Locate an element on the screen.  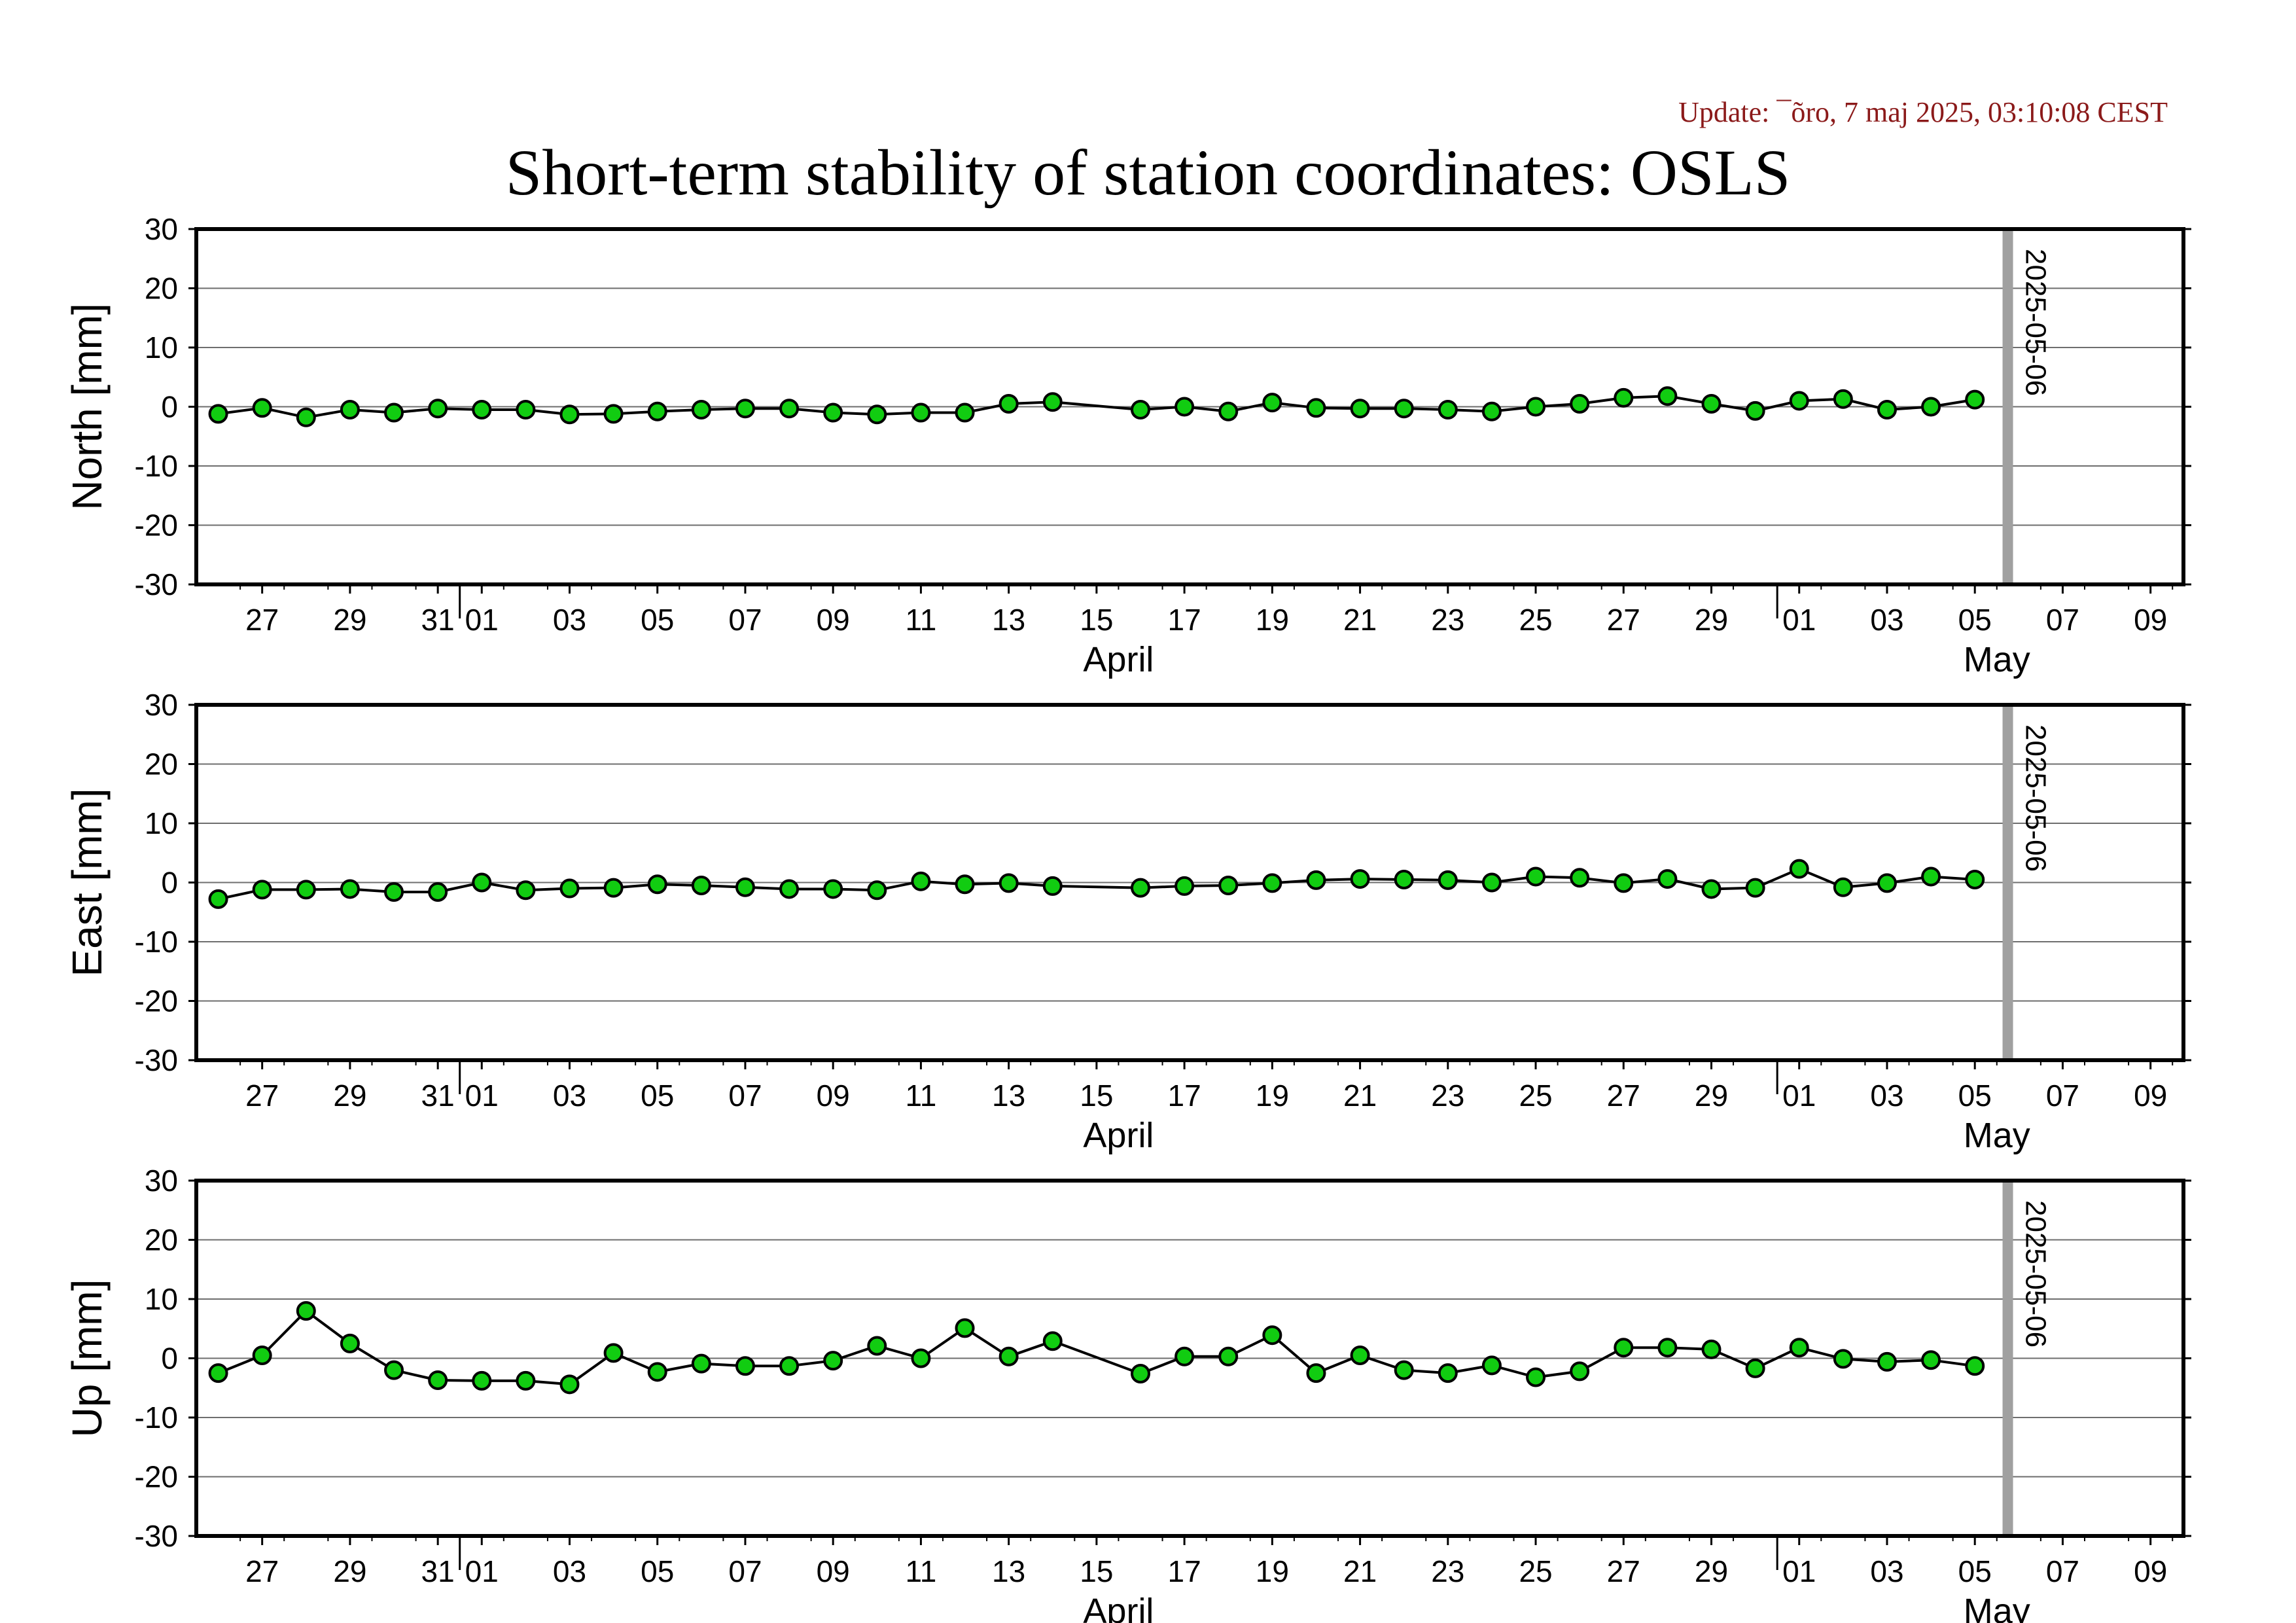
x-tick-label: 11 is located at coordinates (921, 1096).